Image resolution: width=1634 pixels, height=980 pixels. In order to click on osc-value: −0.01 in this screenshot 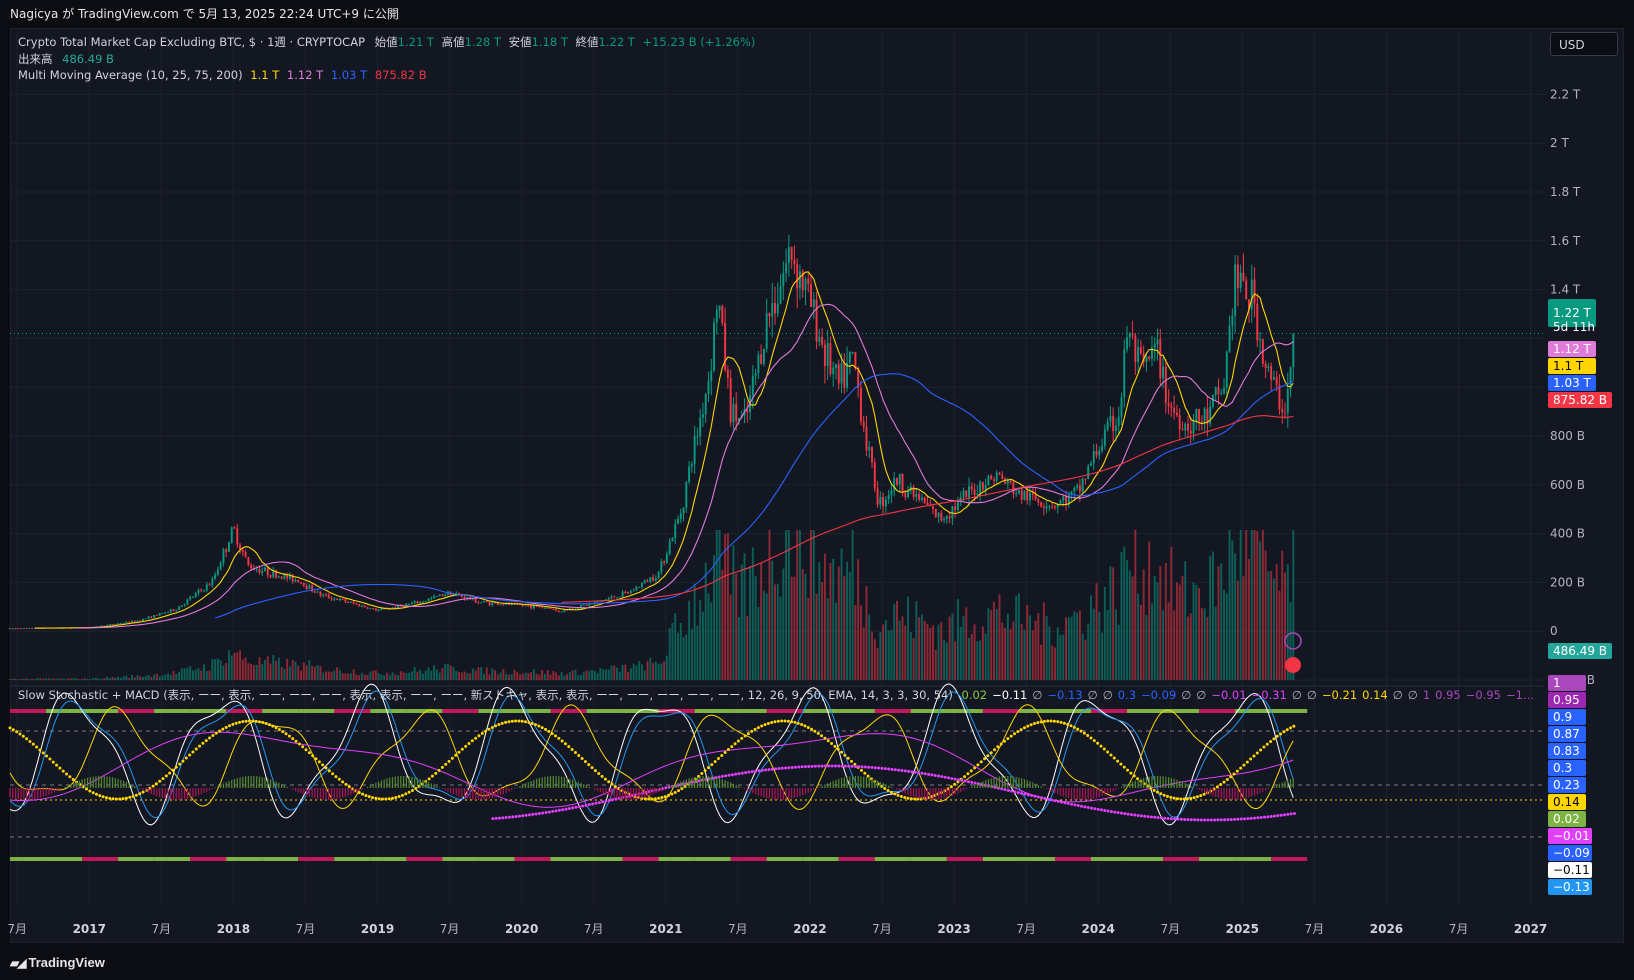, I will do `click(1229, 695)`.